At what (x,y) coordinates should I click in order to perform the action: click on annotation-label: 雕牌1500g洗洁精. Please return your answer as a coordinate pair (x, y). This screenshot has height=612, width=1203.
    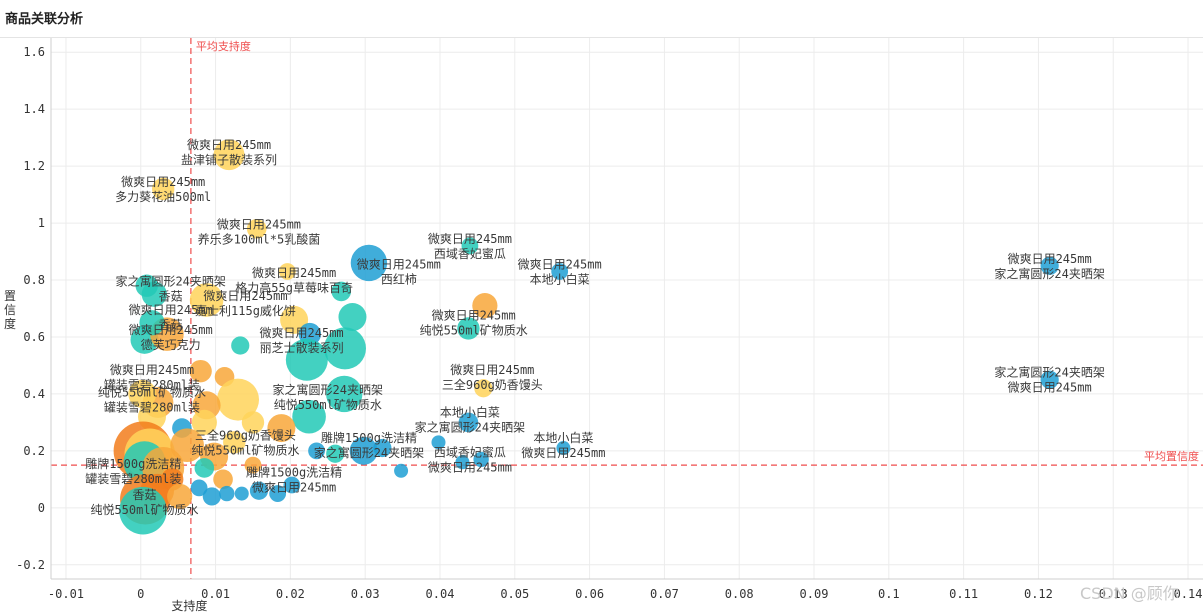
    Looking at the image, I should click on (294, 471).